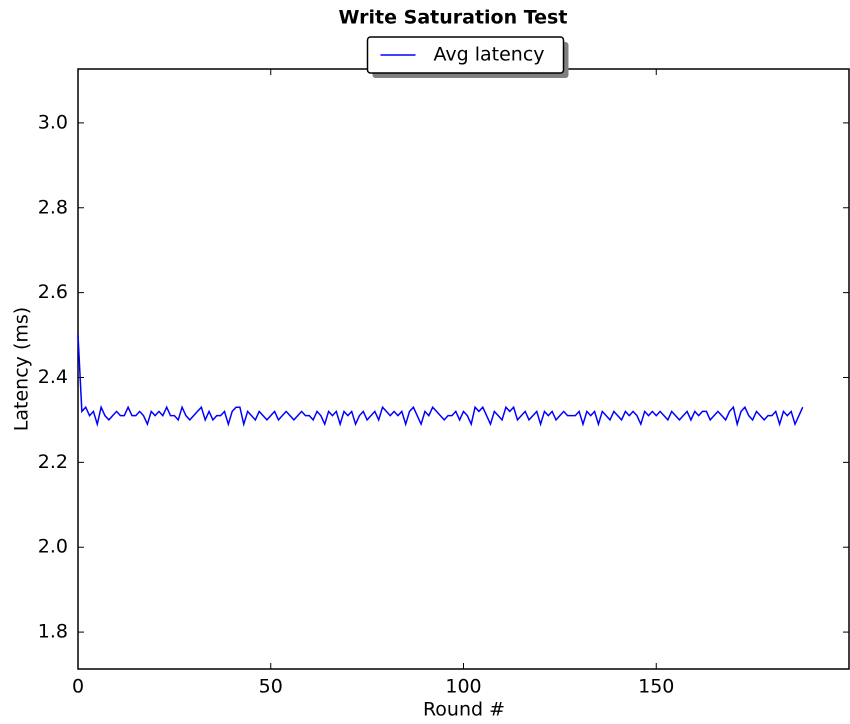 Image resolution: width=850 pixels, height=724 pixels. What do you see at coordinates (463, 687) in the screenshot?
I see `x-tick-label: 100` at bounding box center [463, 687].